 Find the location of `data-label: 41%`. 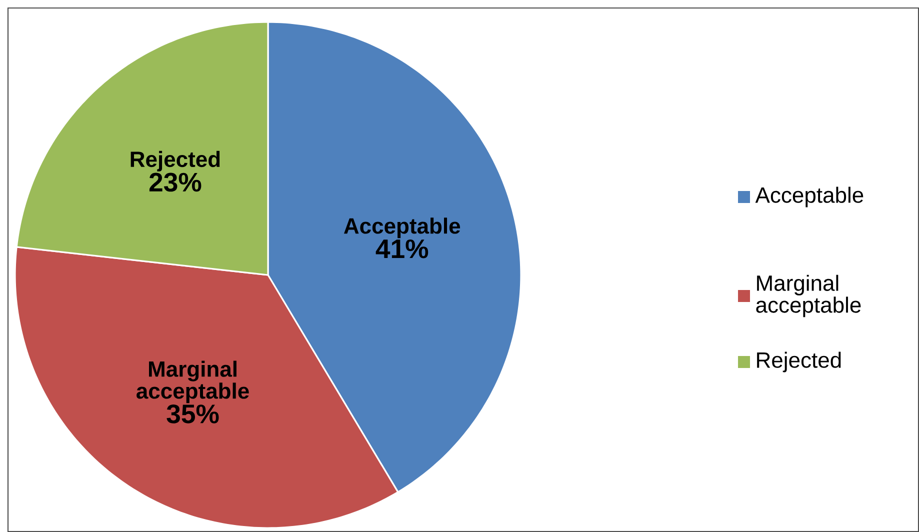

data-label: 41% is located at coordinates (402, 248).